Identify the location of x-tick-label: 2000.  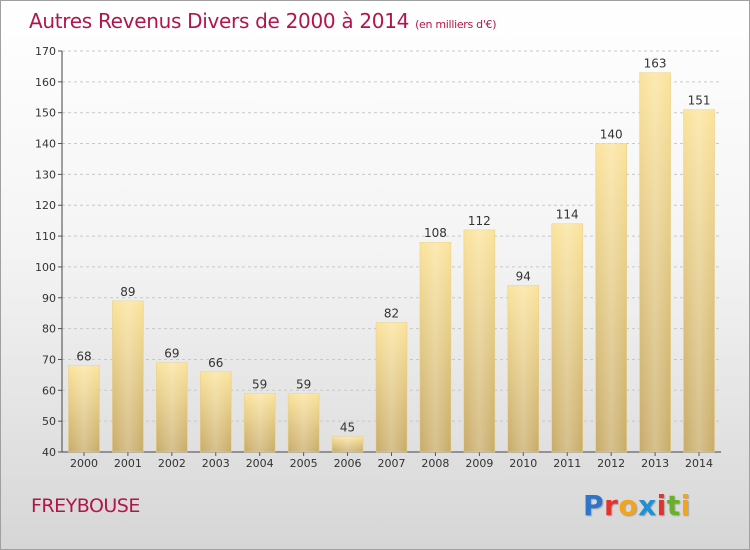
(84, 463).